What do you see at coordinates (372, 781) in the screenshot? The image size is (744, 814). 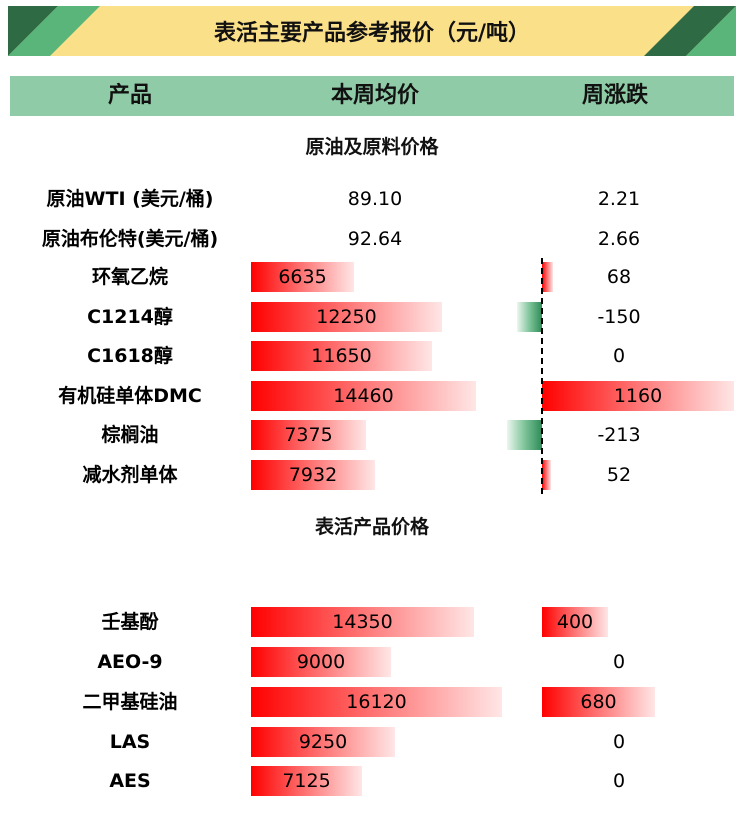 I see `table-row: AES 7125 0` at bounding box center [372, 781].